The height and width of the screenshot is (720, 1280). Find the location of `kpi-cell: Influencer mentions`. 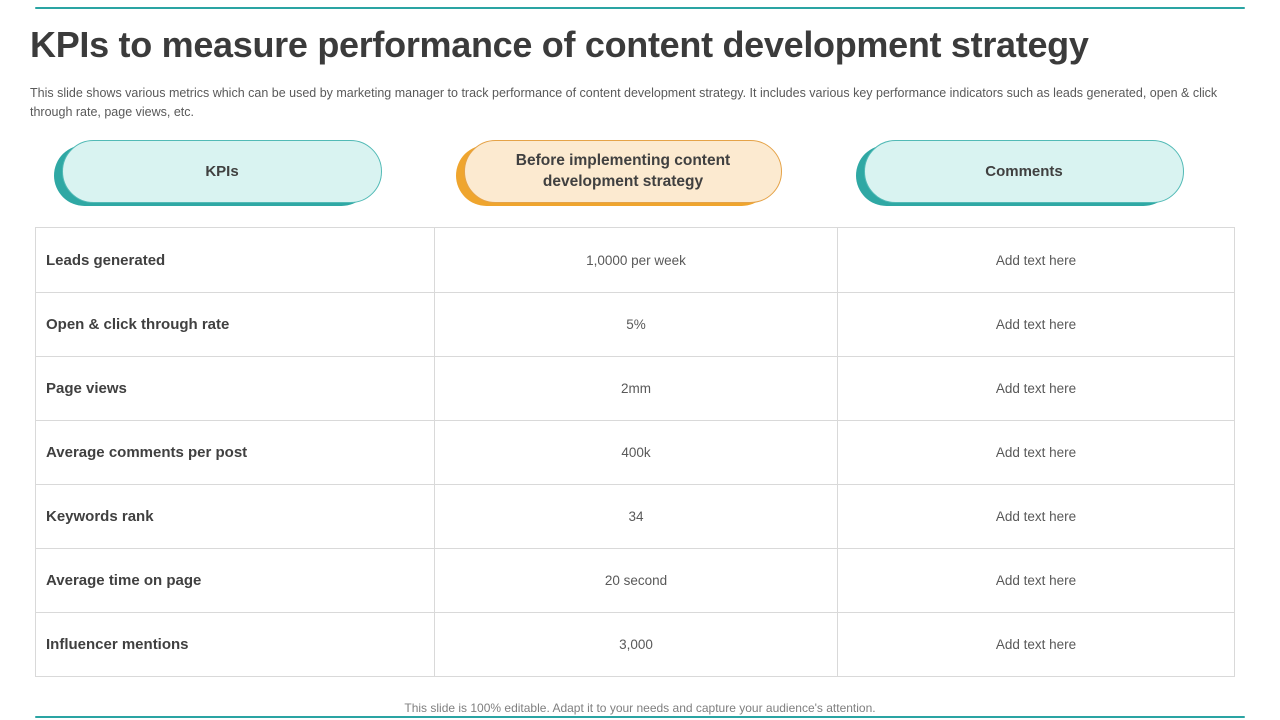

kpi-cell: Influencer mentions is located at coordinates (235, 644).